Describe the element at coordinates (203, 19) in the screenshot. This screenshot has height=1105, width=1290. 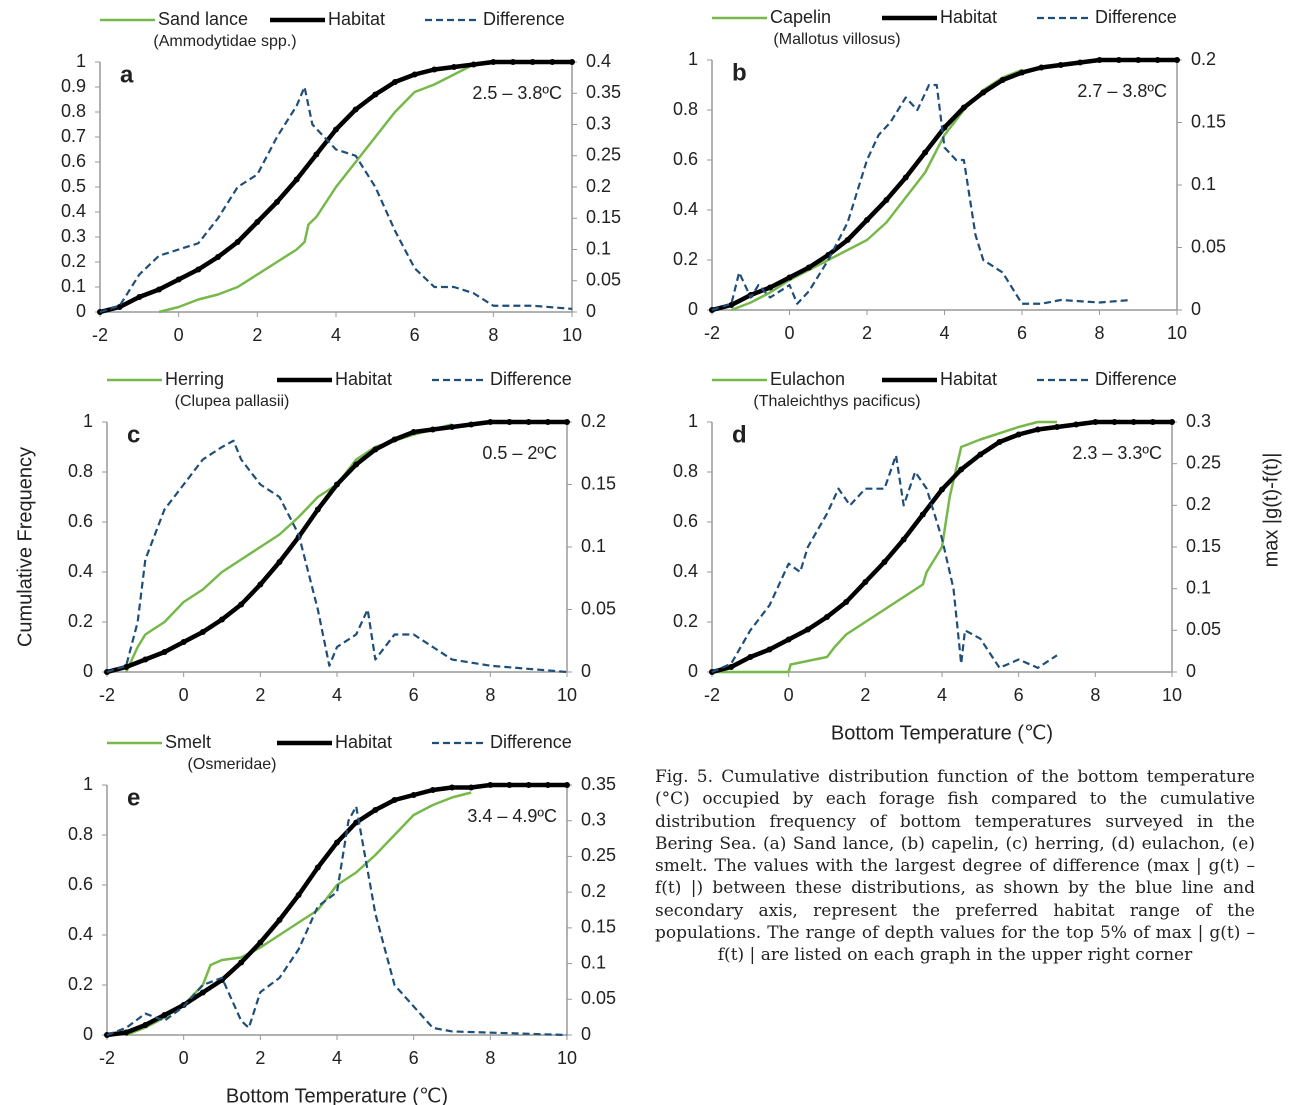
I see `legend-label: Sand lance` at that location.